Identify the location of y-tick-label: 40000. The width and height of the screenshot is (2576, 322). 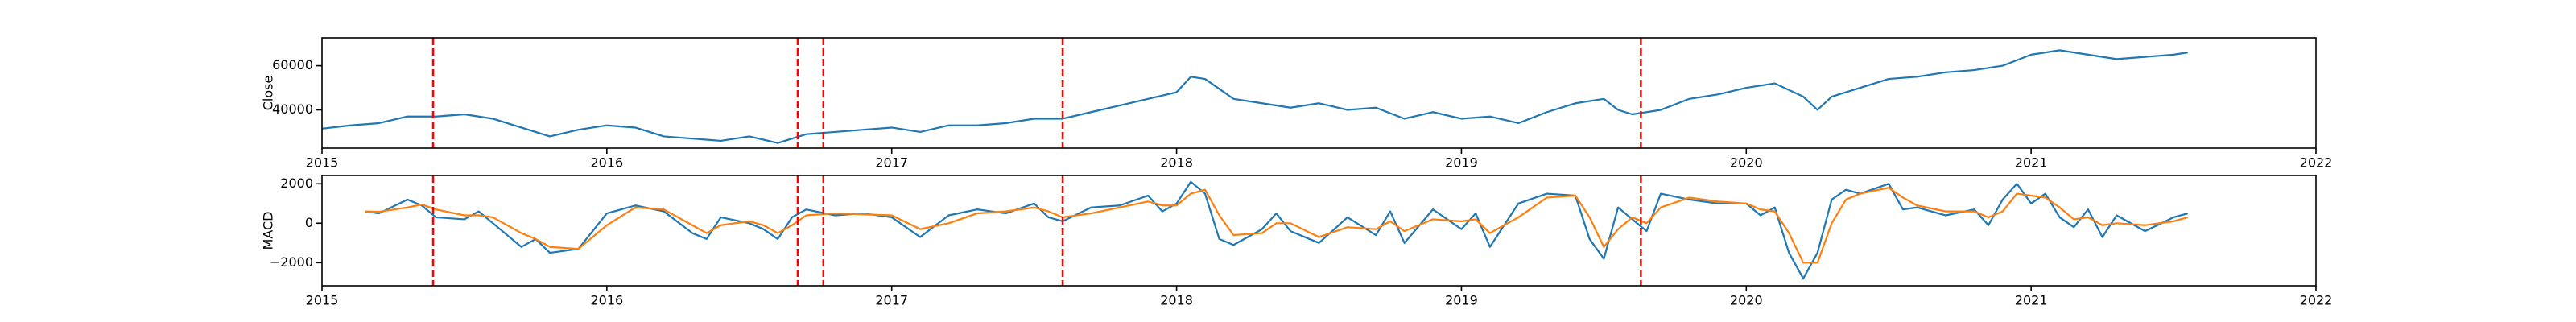
(292, 109).